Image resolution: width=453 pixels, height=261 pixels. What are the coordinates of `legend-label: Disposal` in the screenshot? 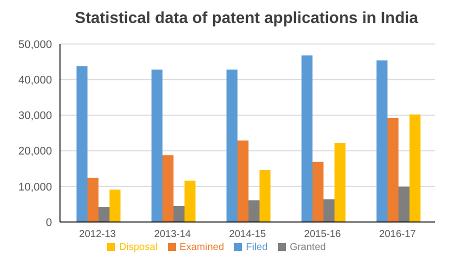 It's located at (138, 247).